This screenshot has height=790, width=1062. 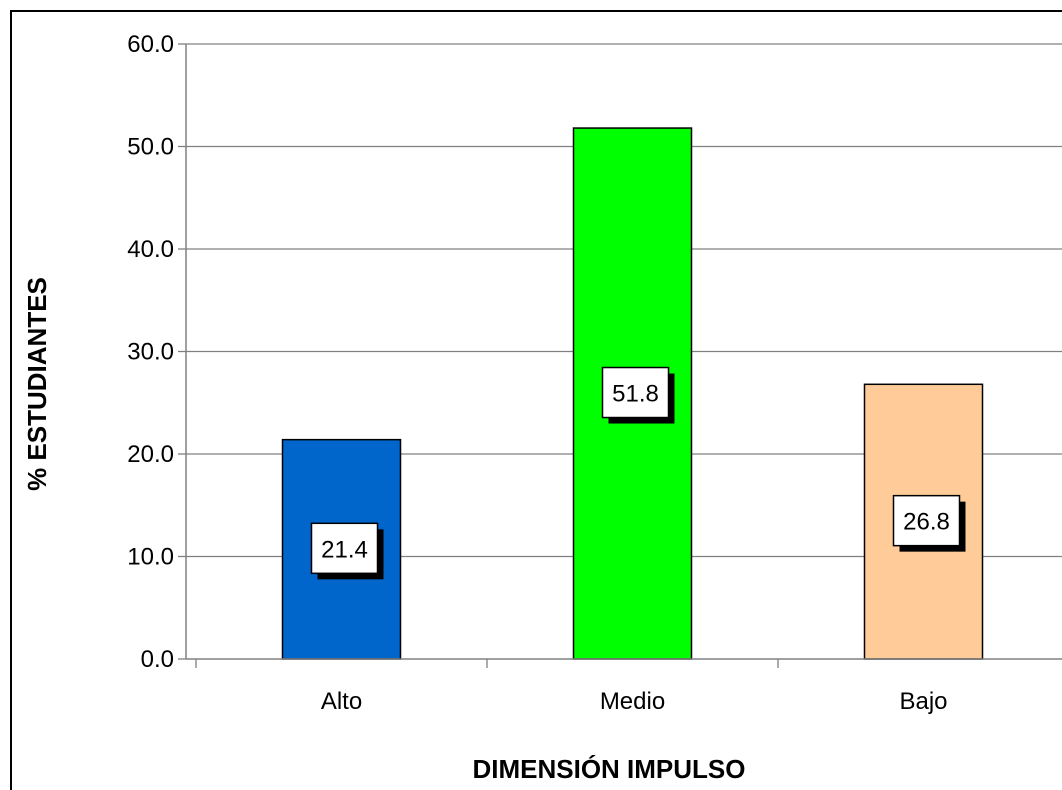 What do you see at coordinates (150, 147) in the screenshot?
I see `y-tick-label: 50.0` at bounding box center [150, 147].